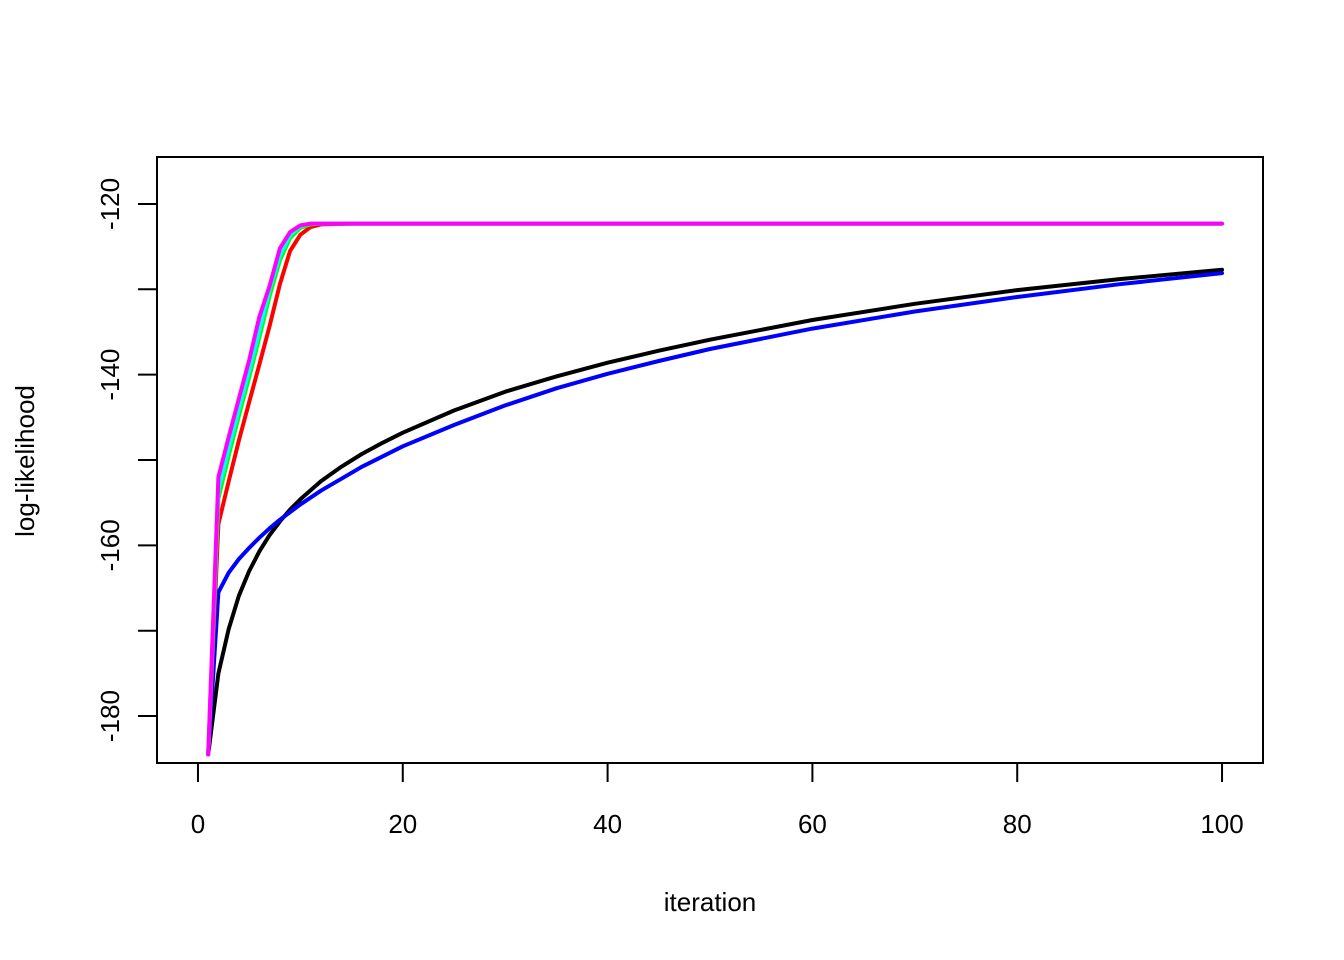  I want to click on x-tick-label: 40, so click(607, 824).